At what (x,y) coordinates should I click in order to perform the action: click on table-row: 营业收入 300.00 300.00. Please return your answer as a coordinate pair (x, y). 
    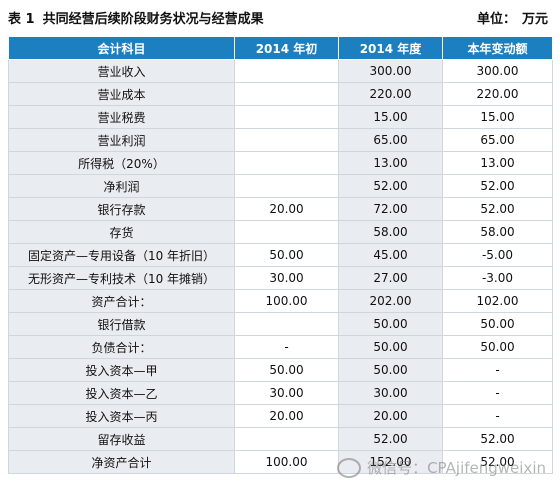
    Looking at the image, I should click on (280, 71).